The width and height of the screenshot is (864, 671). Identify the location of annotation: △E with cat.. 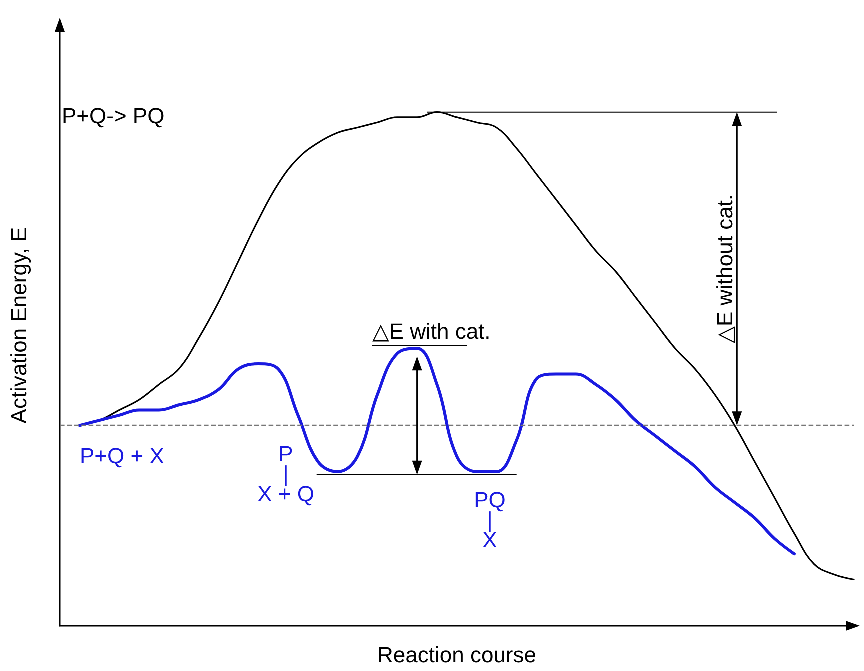
(431, 331).